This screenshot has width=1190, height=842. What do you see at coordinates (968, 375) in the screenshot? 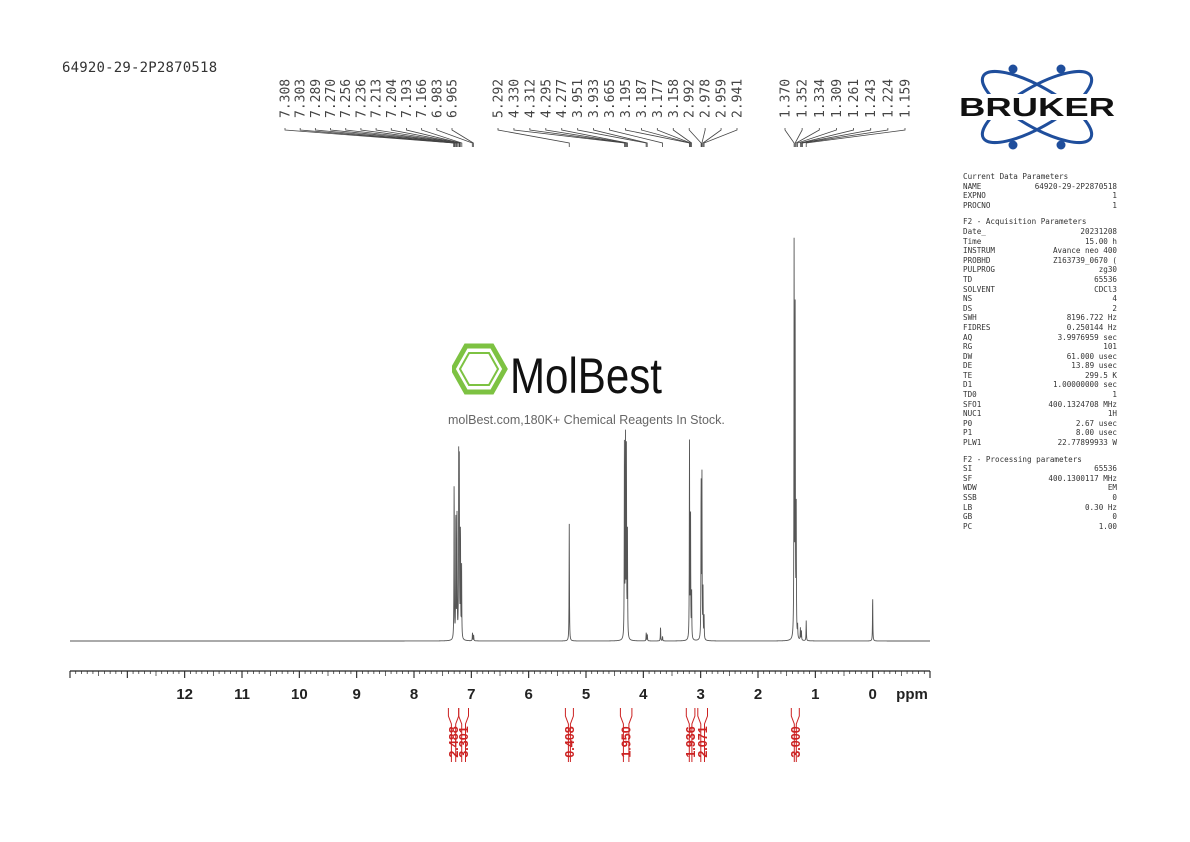
I see `param-key: TE` at bounding box center [968, 375].